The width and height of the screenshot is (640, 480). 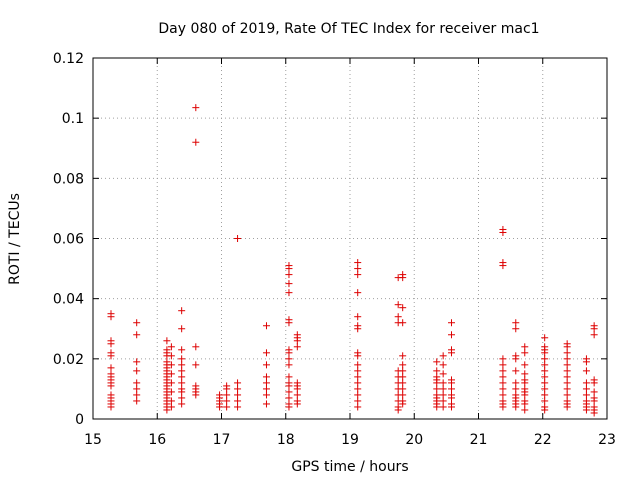 What do you see at coordinates (68, 300) in the screenshot?
I see `y-tick-label: 0.04` at bounding box center [68, 300].